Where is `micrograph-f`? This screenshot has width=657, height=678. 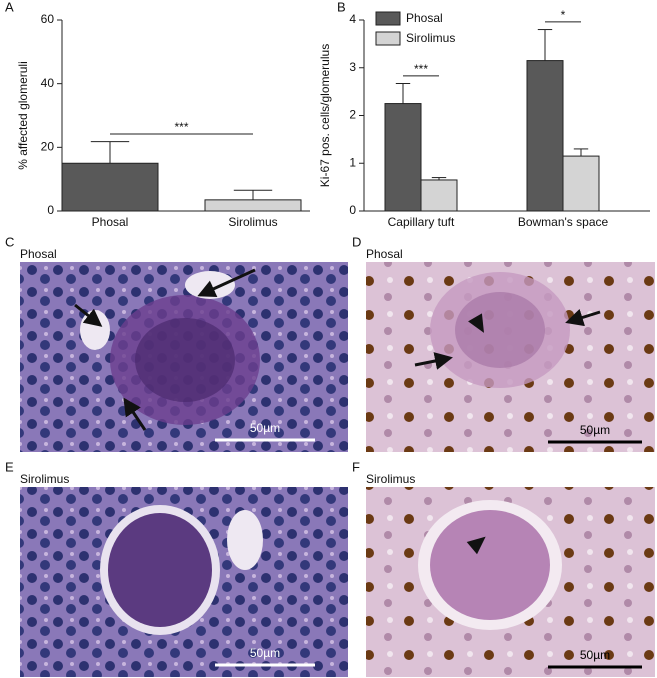 micrograph-f is located at coordinates (510, 582).